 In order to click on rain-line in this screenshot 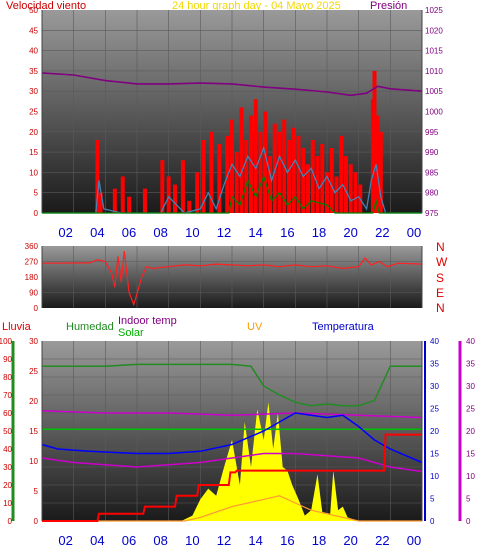, I will do `click(232, 477)`.